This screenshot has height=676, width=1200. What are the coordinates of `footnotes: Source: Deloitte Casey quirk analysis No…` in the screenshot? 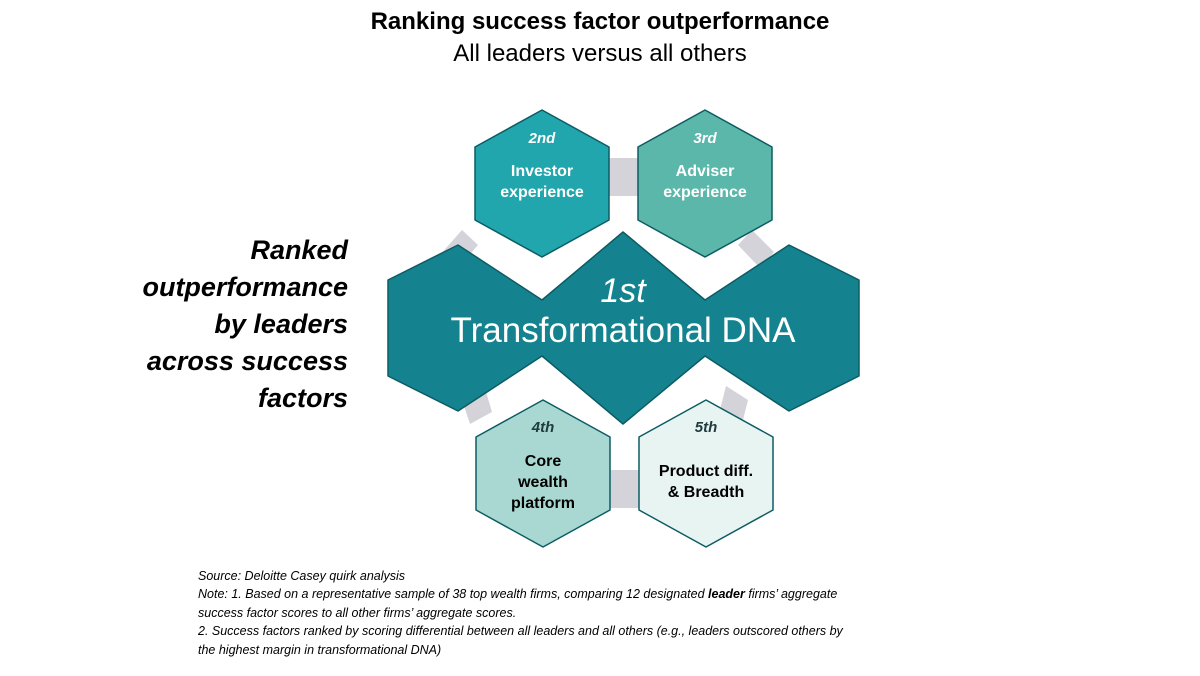 It's located at (608, 613).